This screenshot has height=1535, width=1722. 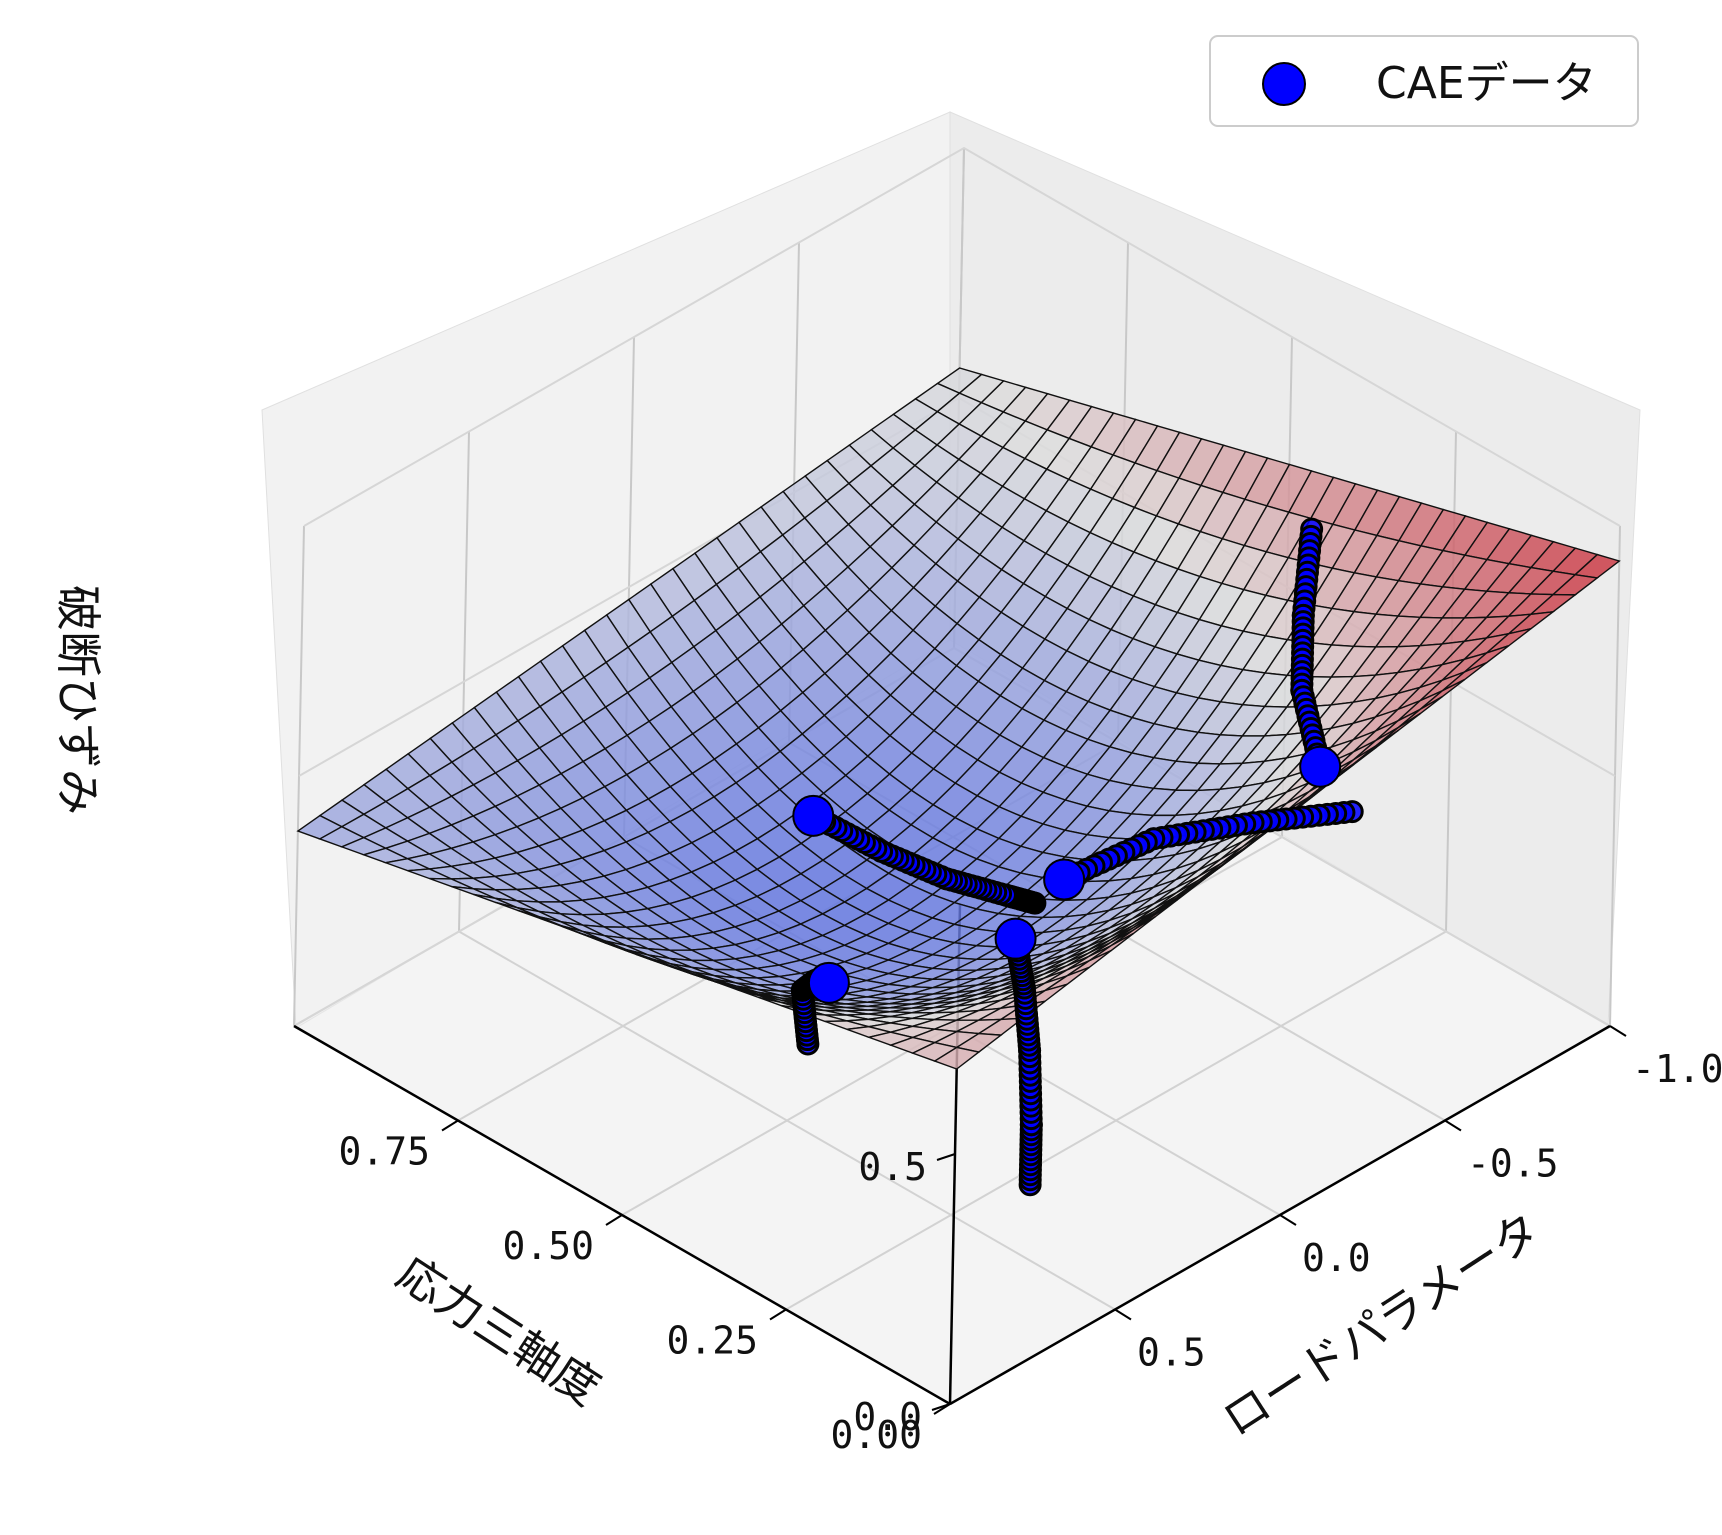 I want to click on tick-label: -1.0, so click(x=1677, y=1069).